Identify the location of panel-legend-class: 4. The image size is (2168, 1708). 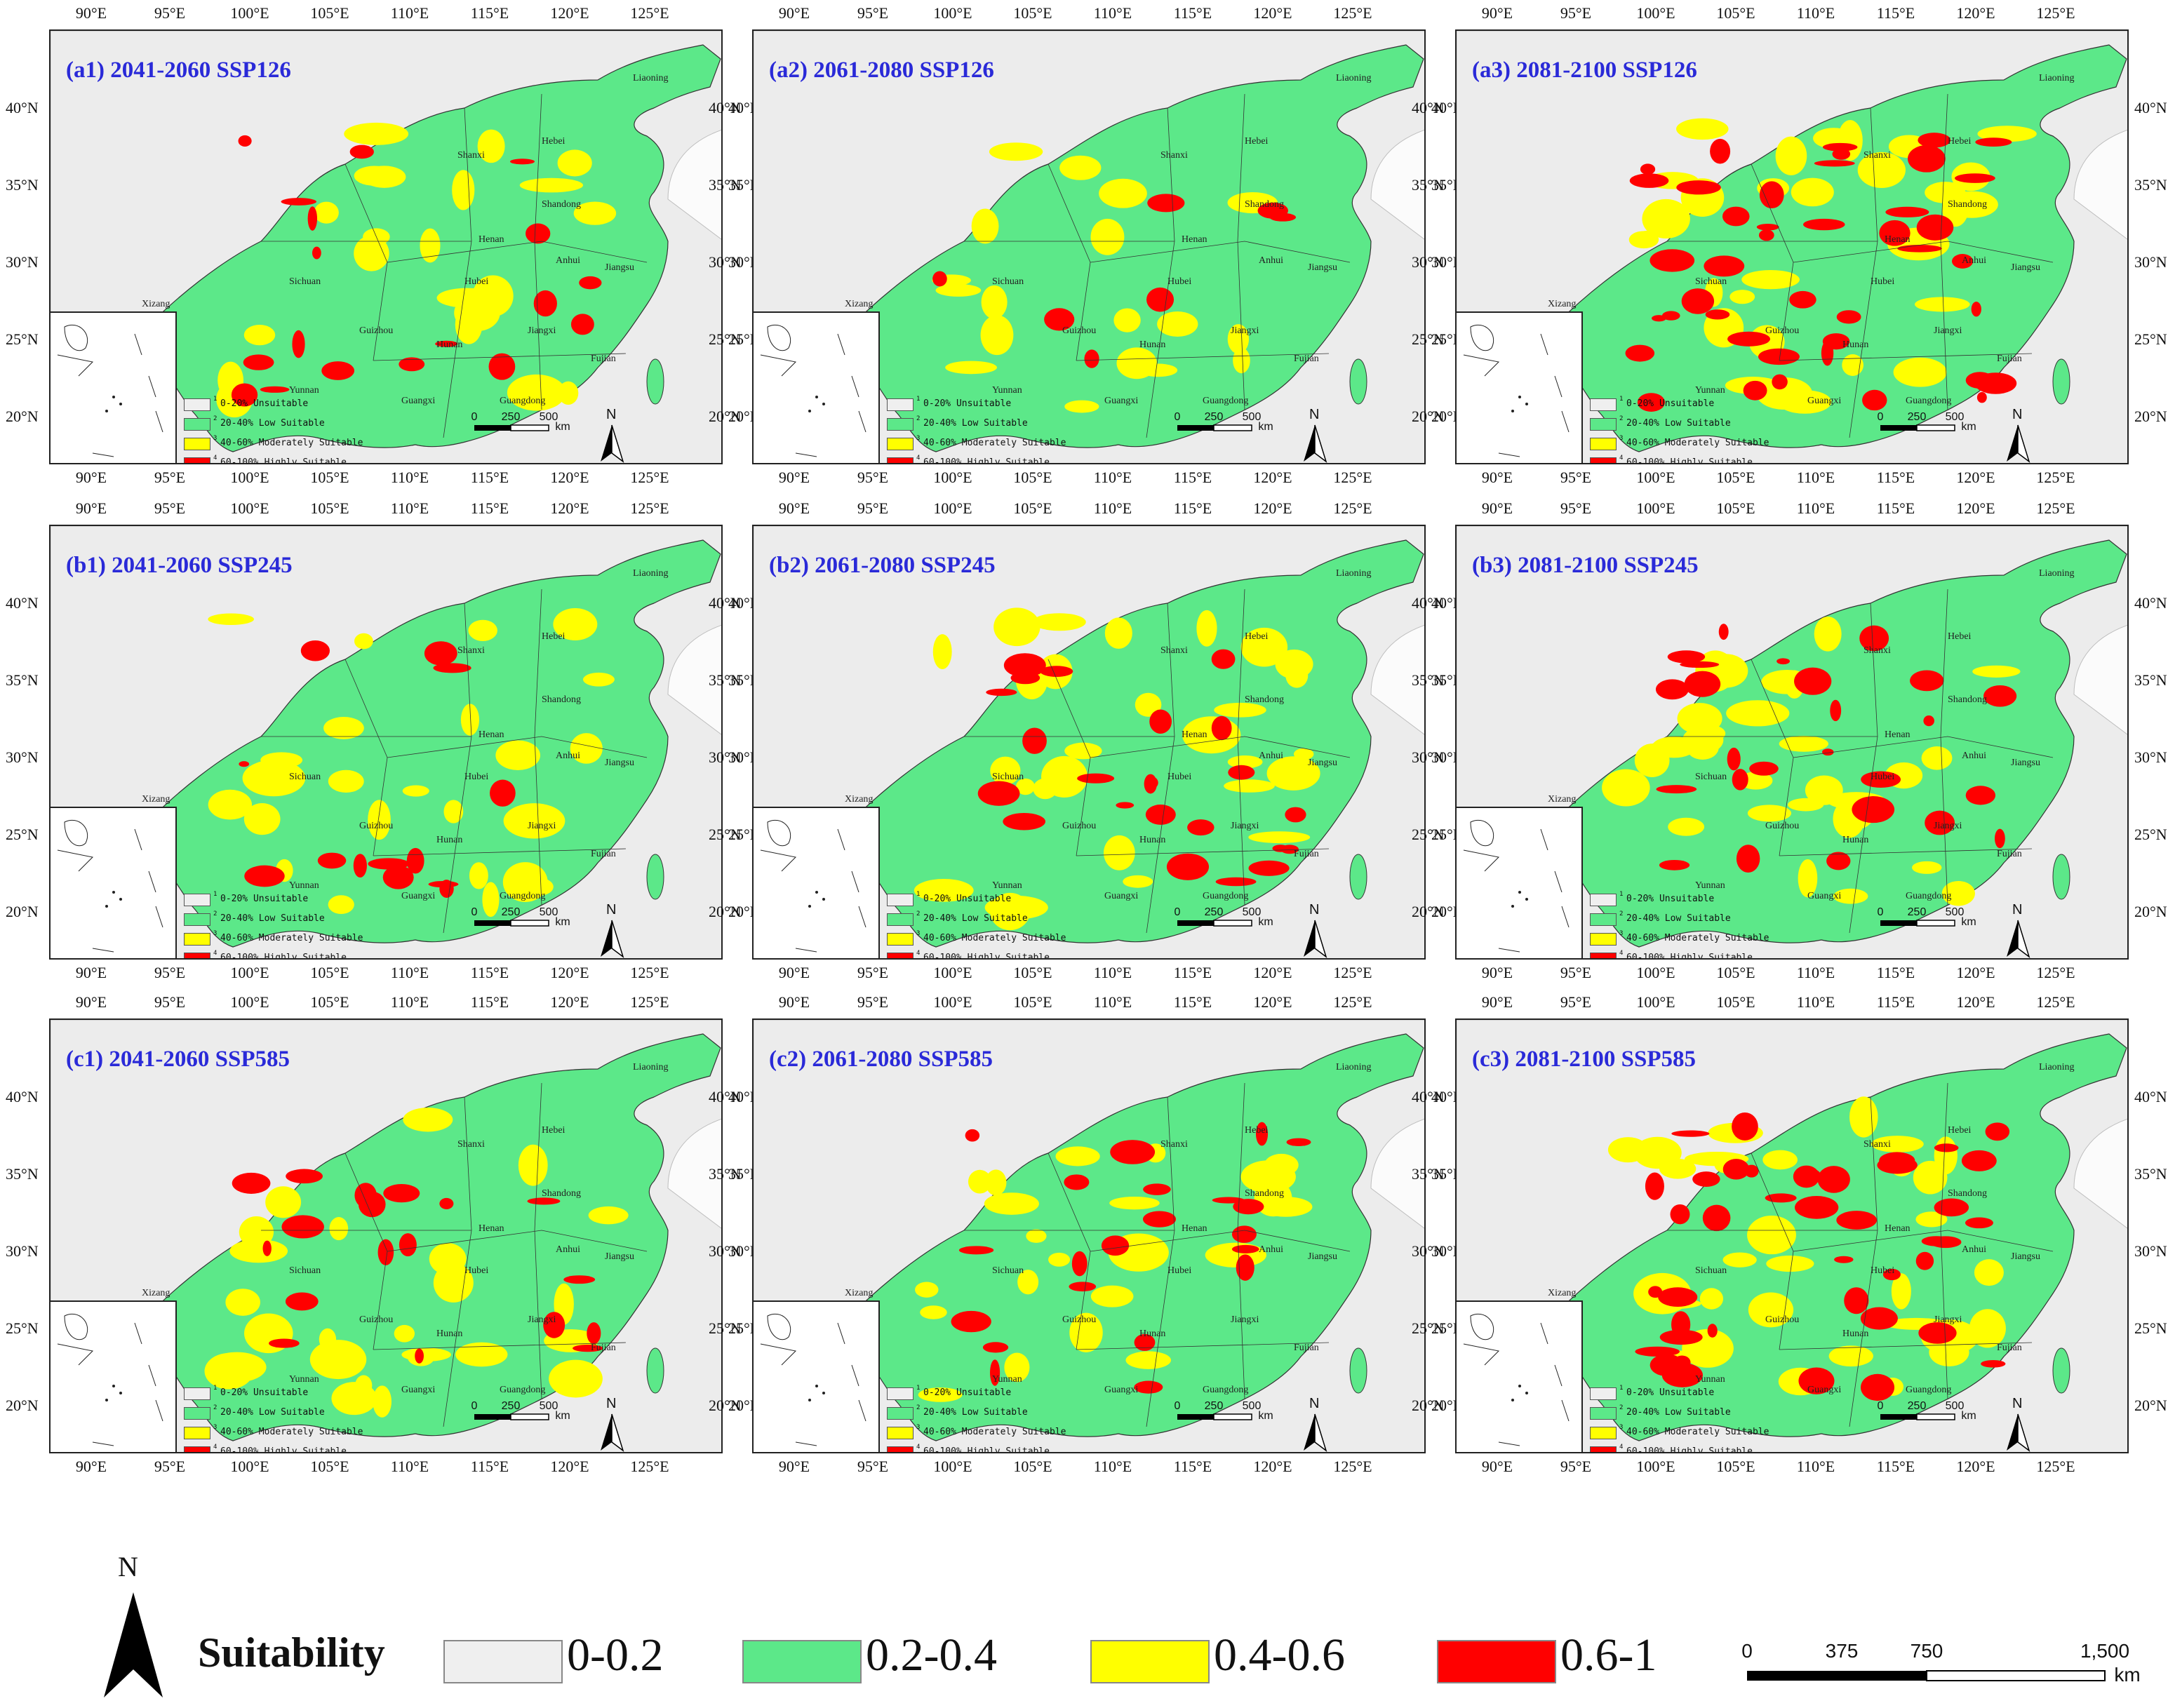
(215, 1447).